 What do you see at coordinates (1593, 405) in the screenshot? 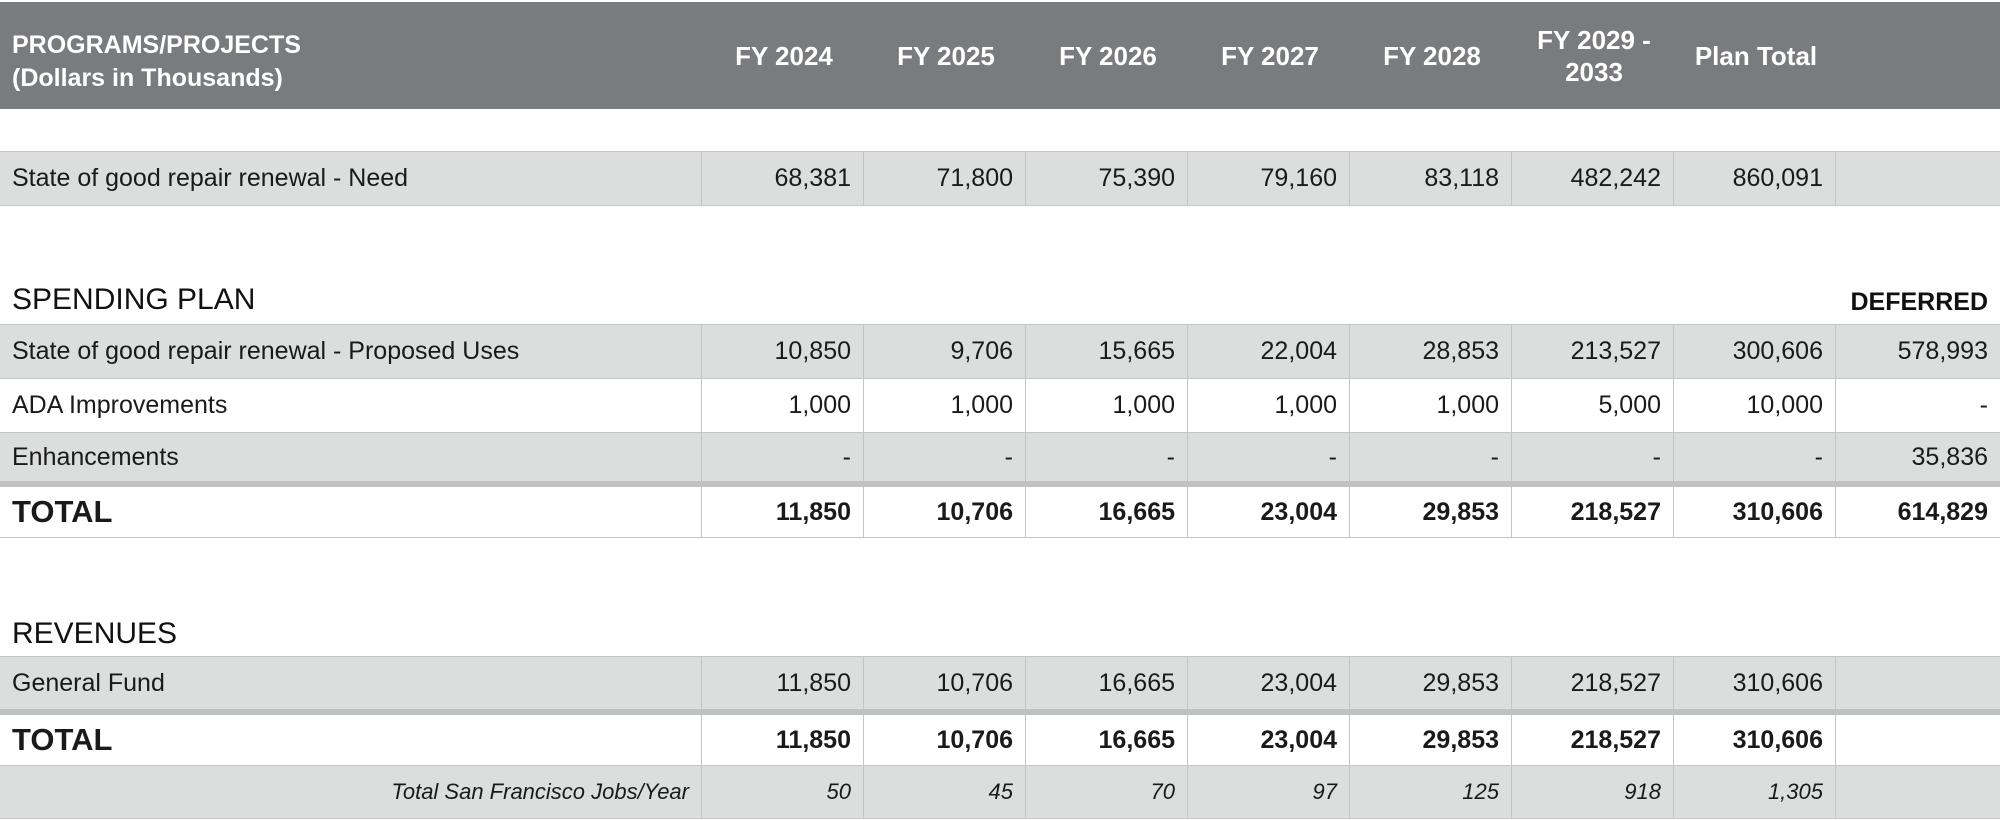
I see `cell-fy2029-2033: 5,000` at bounding box center [1593, 405].